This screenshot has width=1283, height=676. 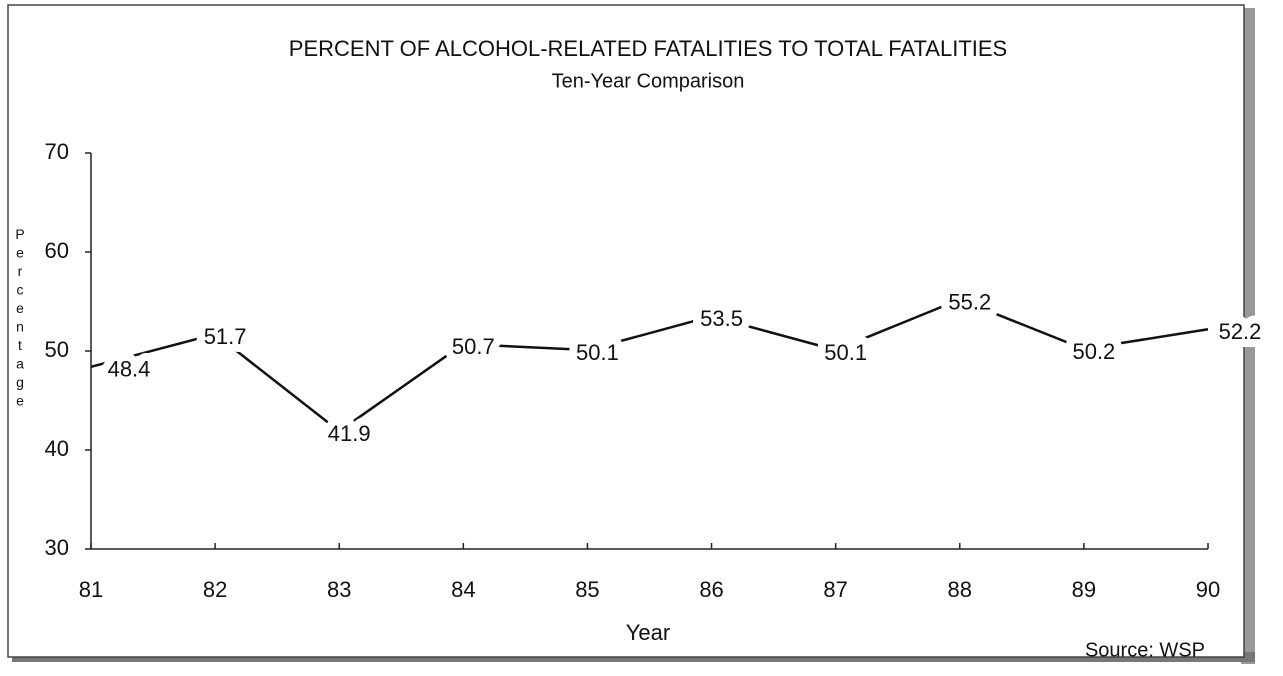 What do you see at coordinates (1093, 351) in the screenshot?
I see `data-label: 50.2` at bounding box center [1093, 351].